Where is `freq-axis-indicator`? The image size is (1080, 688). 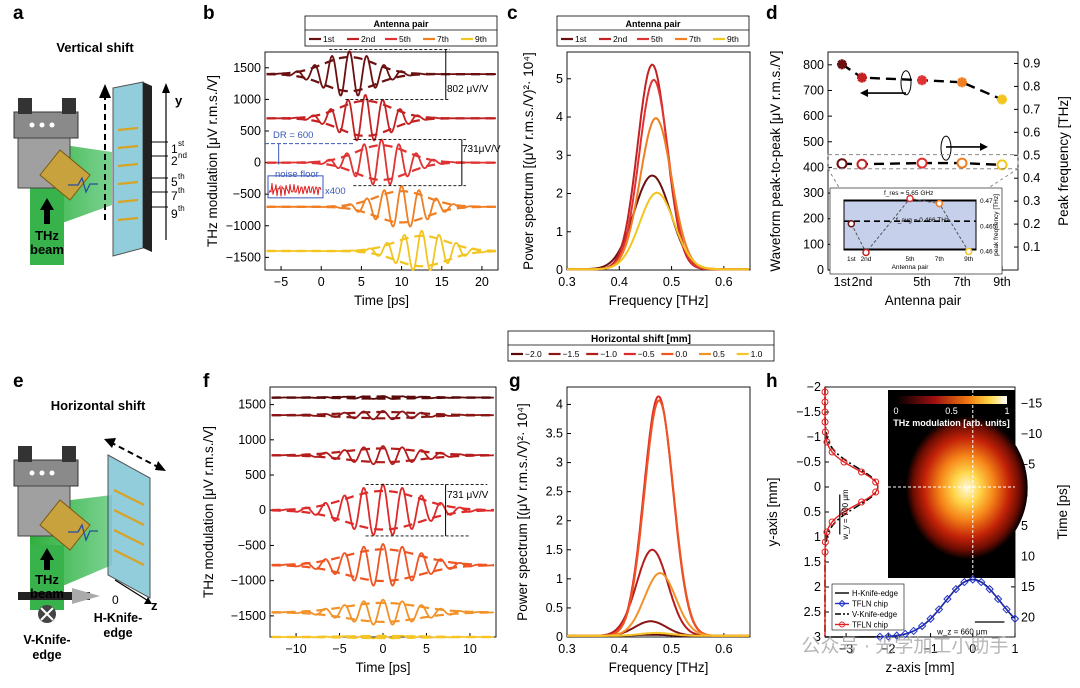
freq-axis-indicator is located at coordinates (946, 148).